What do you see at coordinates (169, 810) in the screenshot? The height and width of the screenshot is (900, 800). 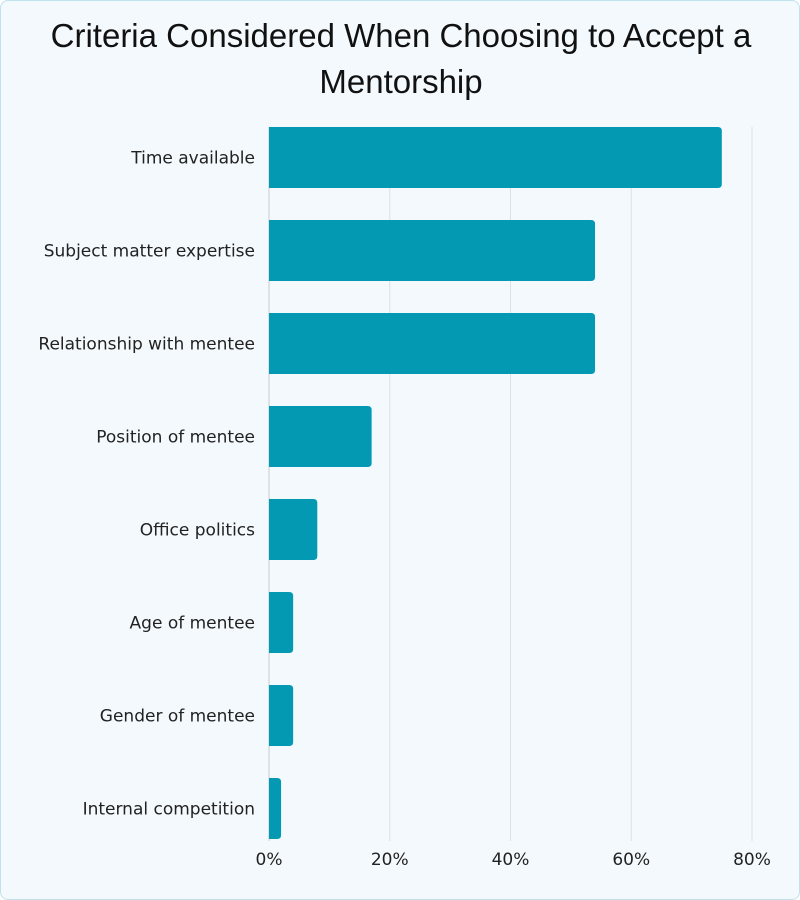 I see `category-label: Internal competition` at bounding box center [169, 810].